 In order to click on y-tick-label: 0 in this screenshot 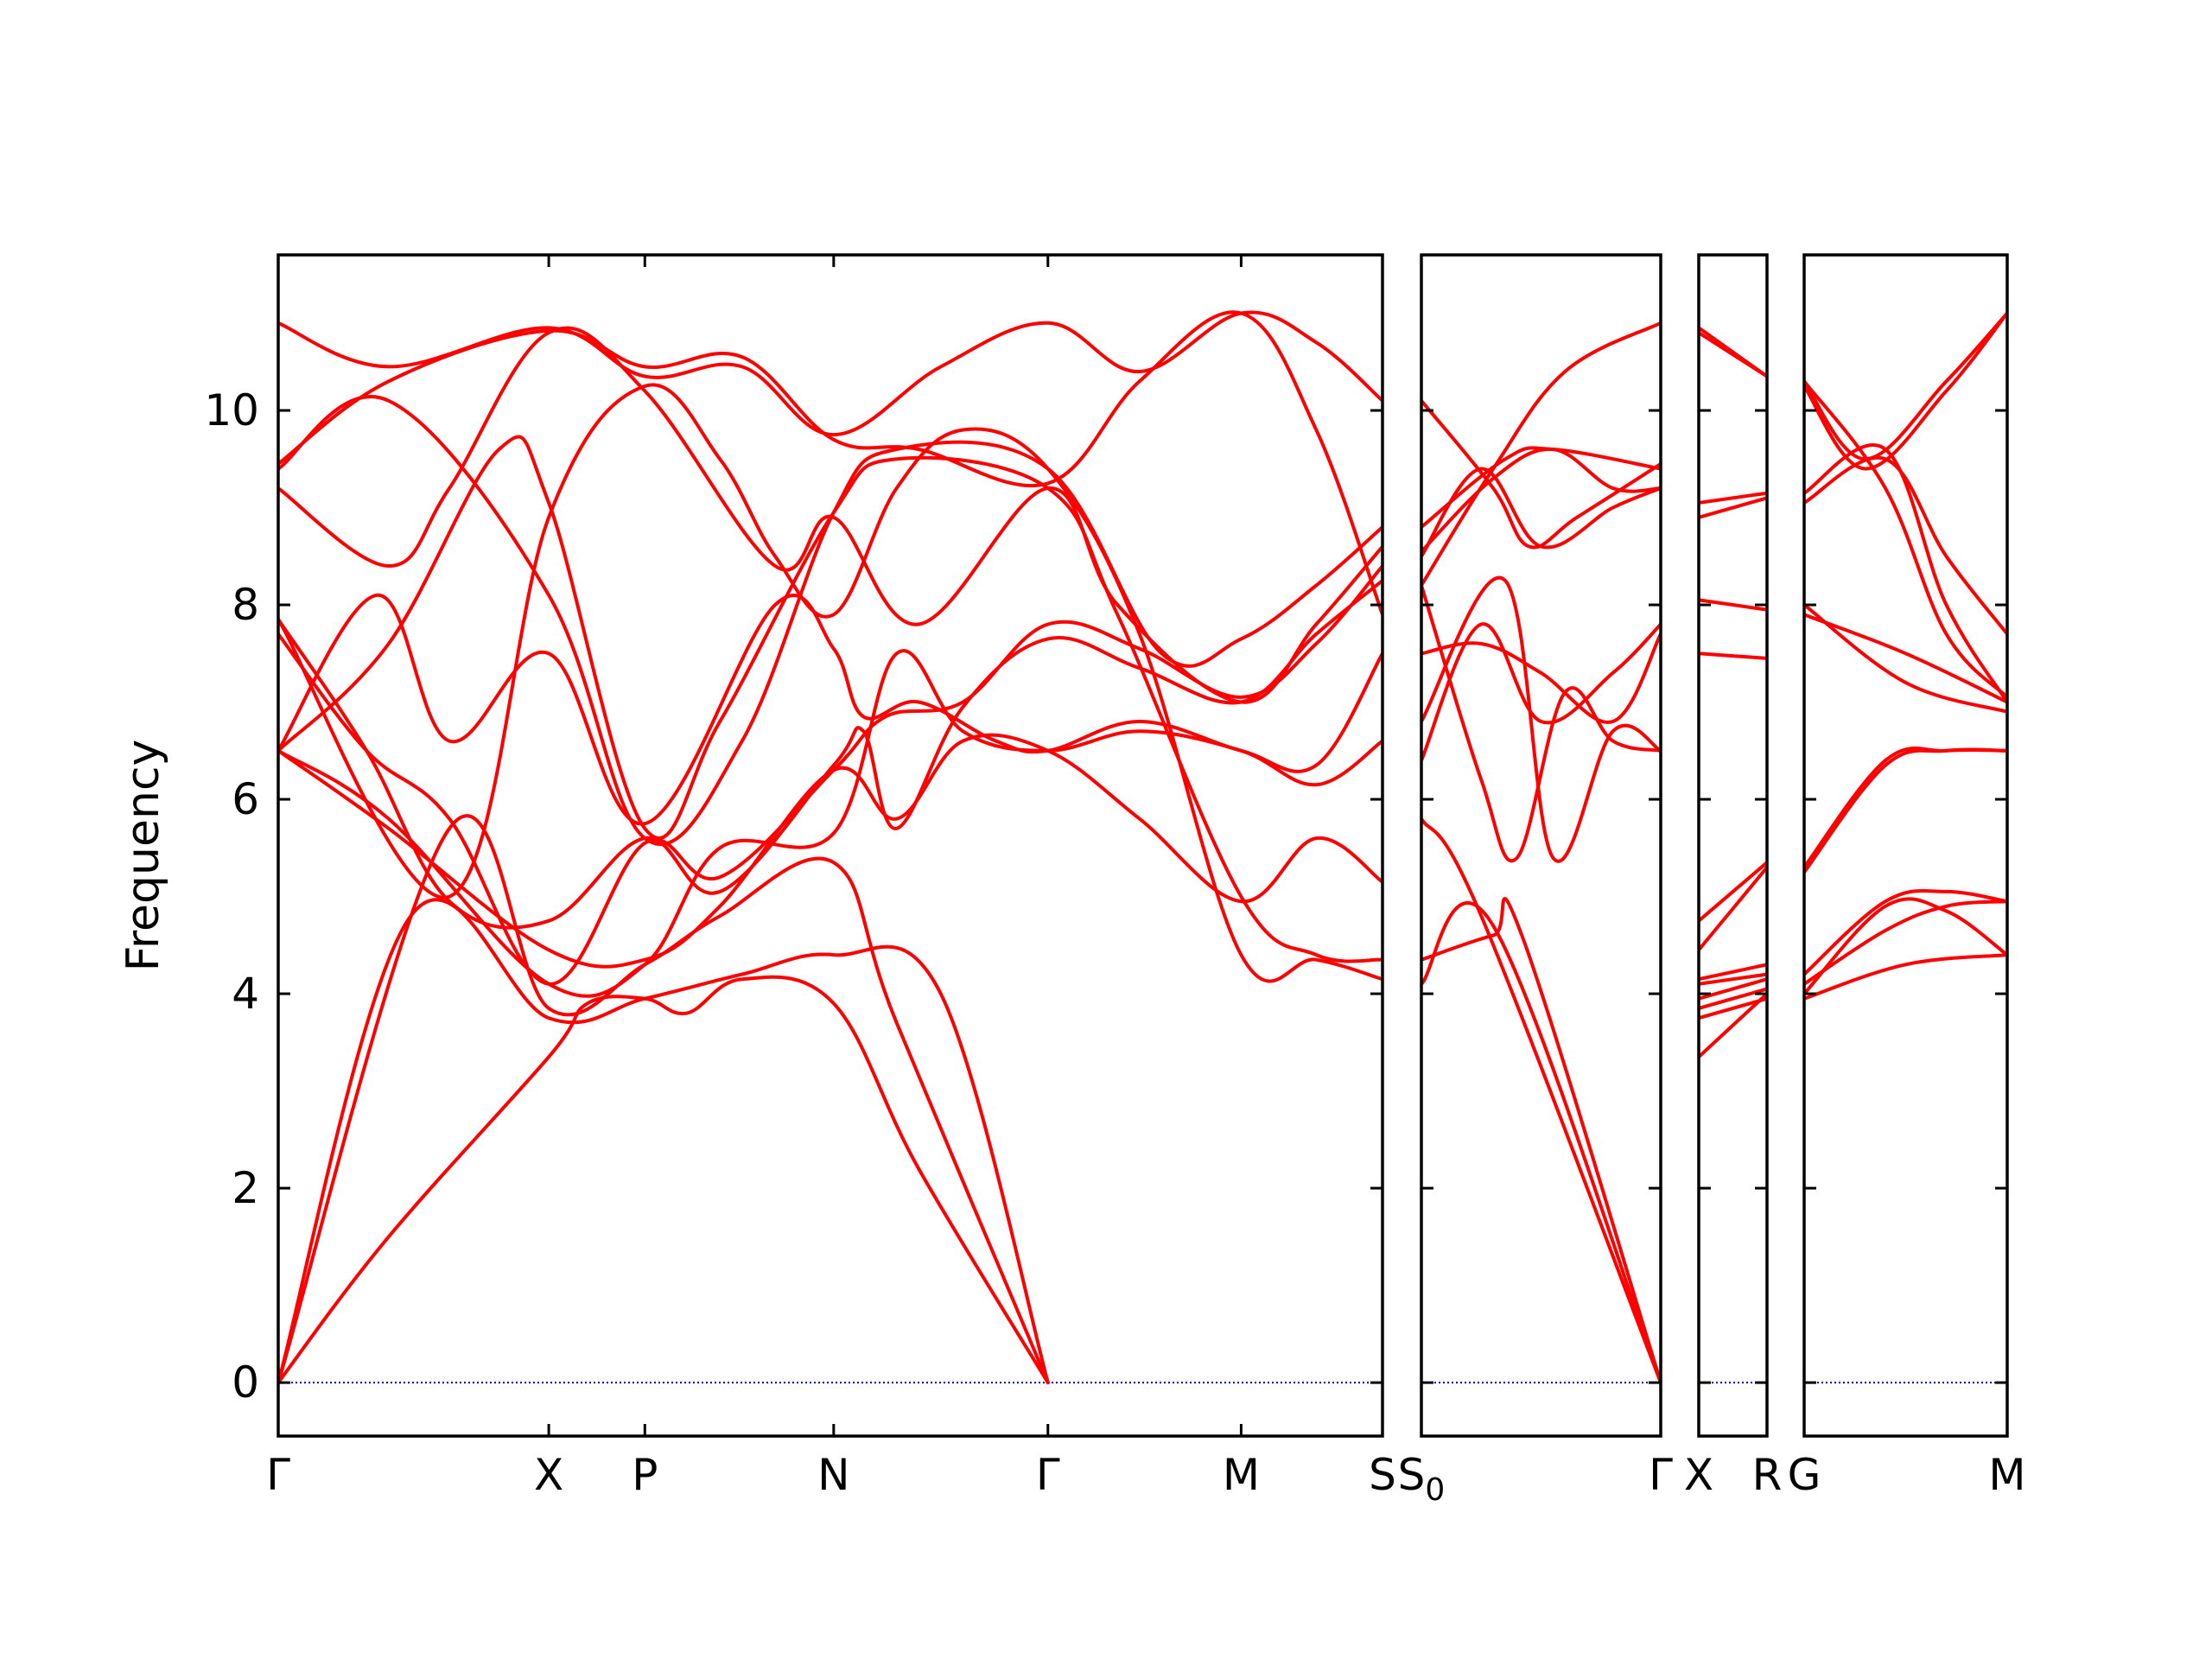, I will do `click(245, 1382)`.